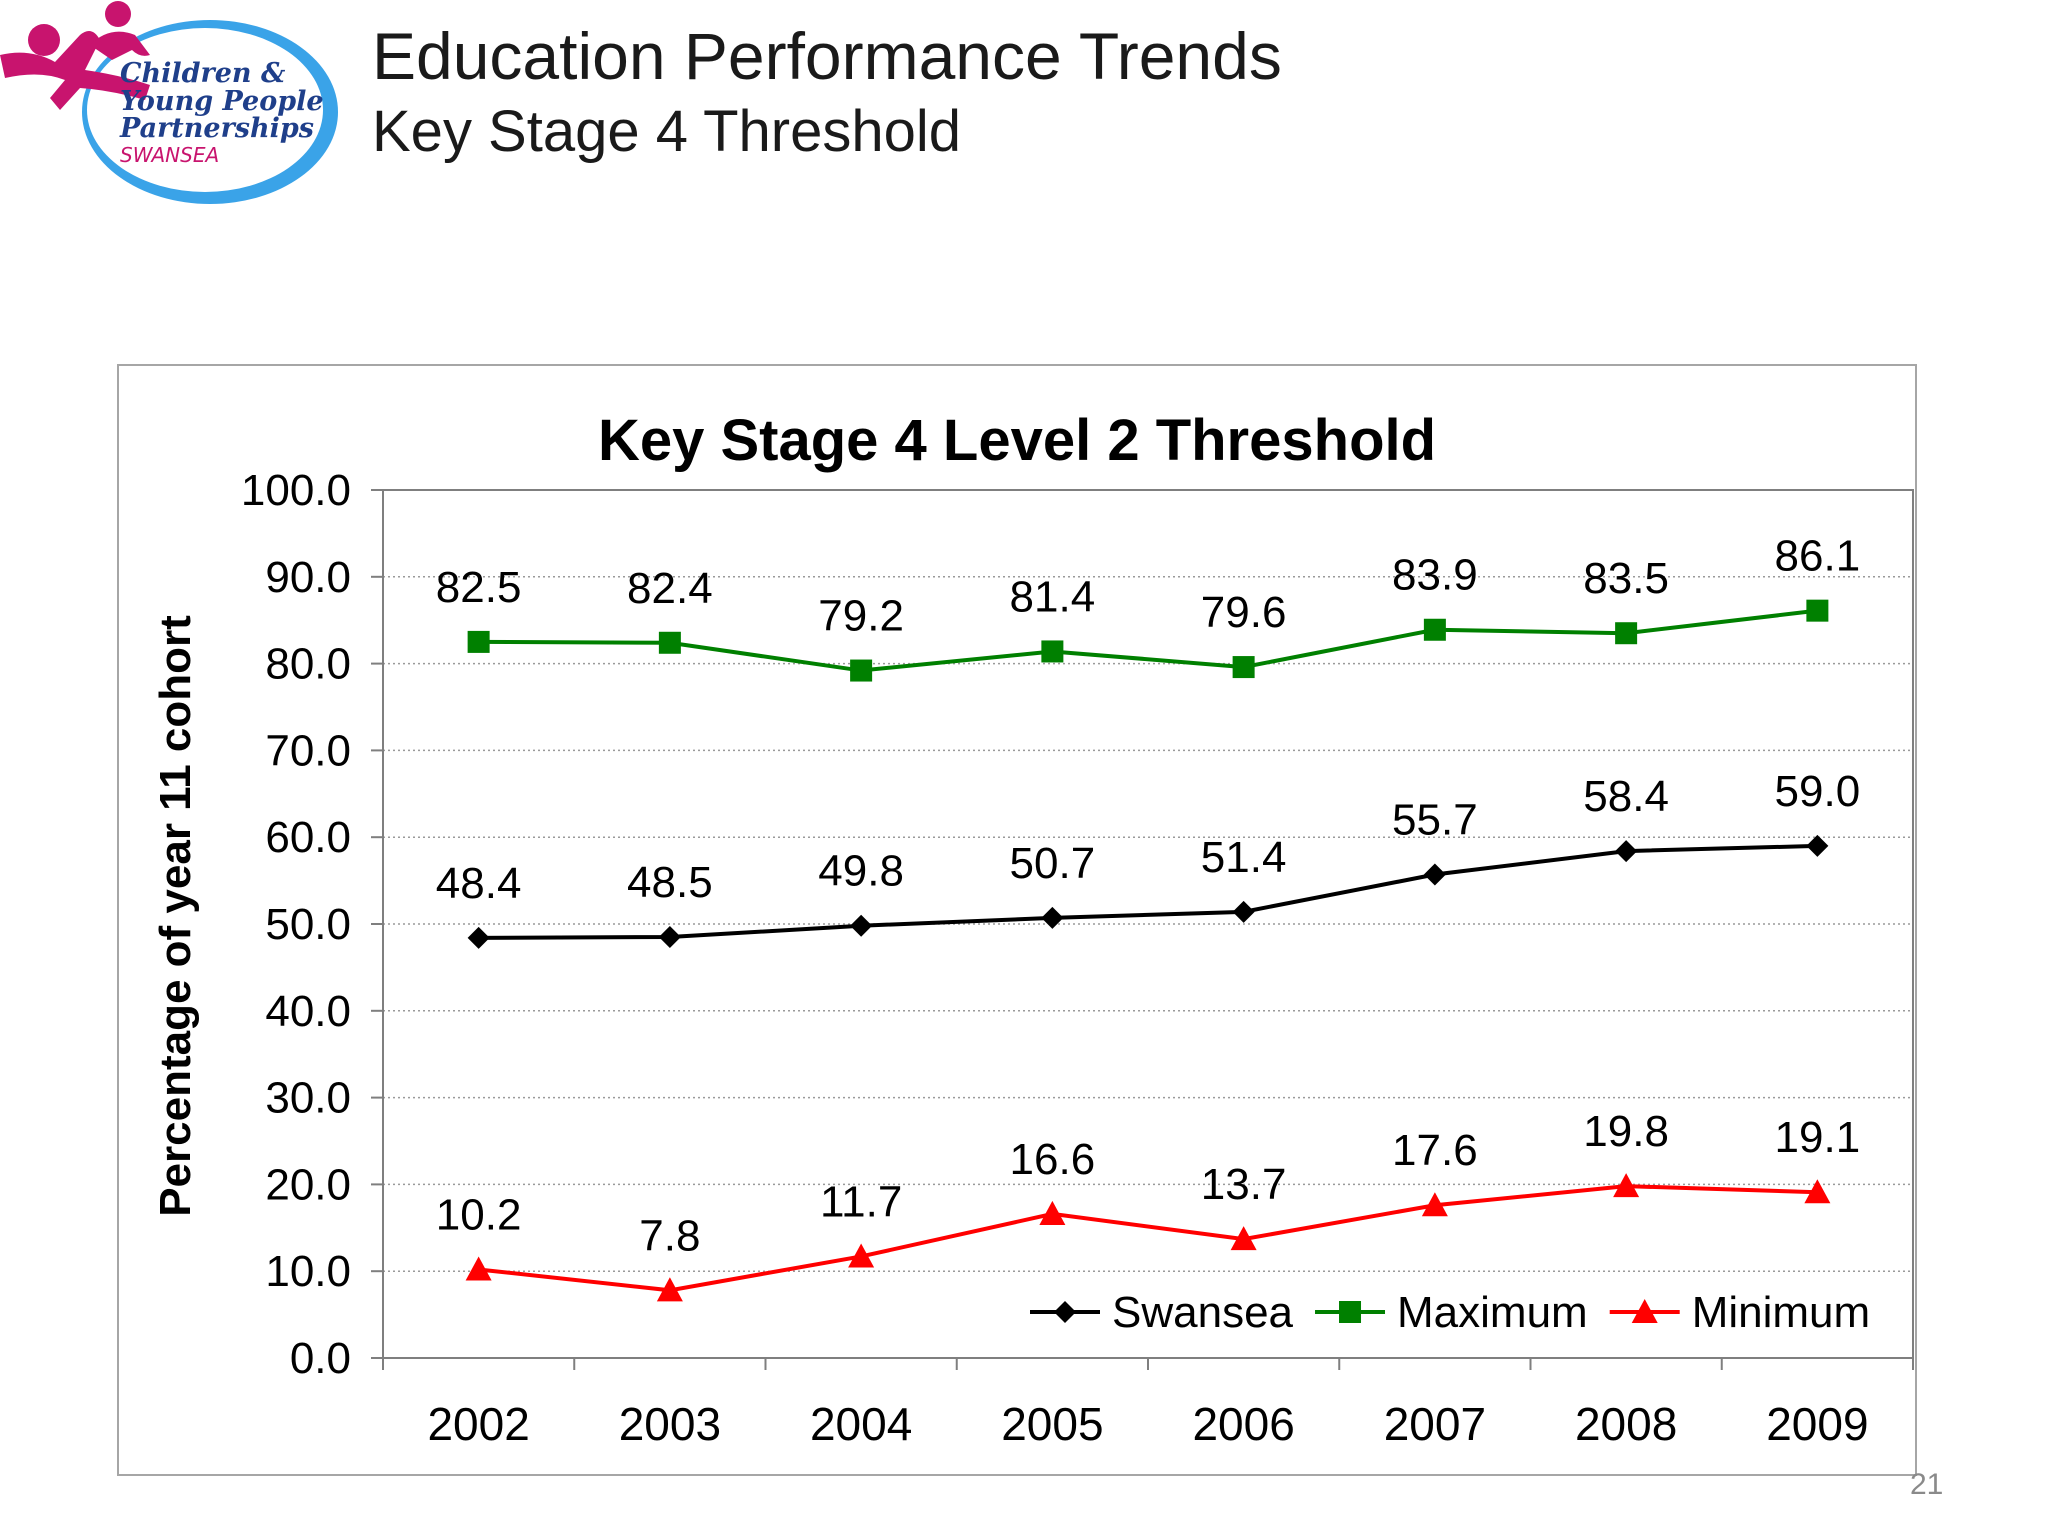 The image size is (2048, 1536). What do you see at coordinates (670, 588) in the screenshot?
I see `data-label-maximum: 82.4` at bounding box center [670, 588].